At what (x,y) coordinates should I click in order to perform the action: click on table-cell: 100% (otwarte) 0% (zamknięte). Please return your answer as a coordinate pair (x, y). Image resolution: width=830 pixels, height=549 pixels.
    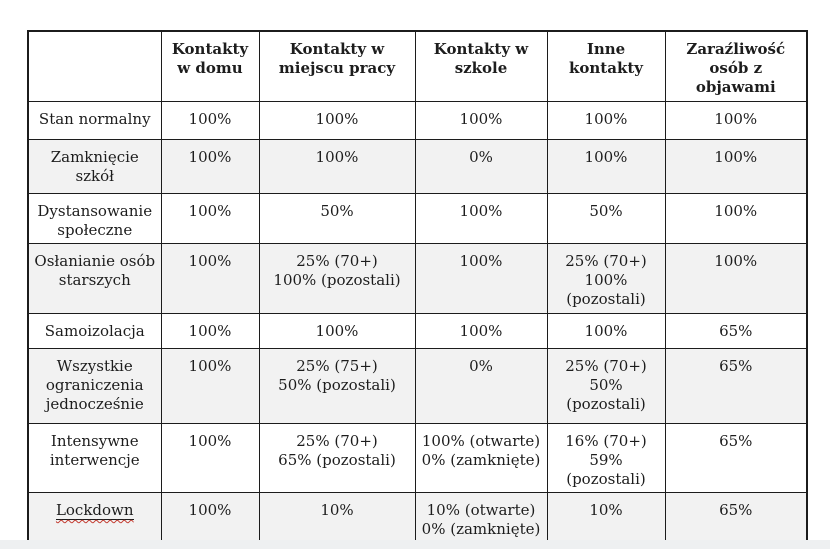
    Looking at the image, I should click on (481, 458).